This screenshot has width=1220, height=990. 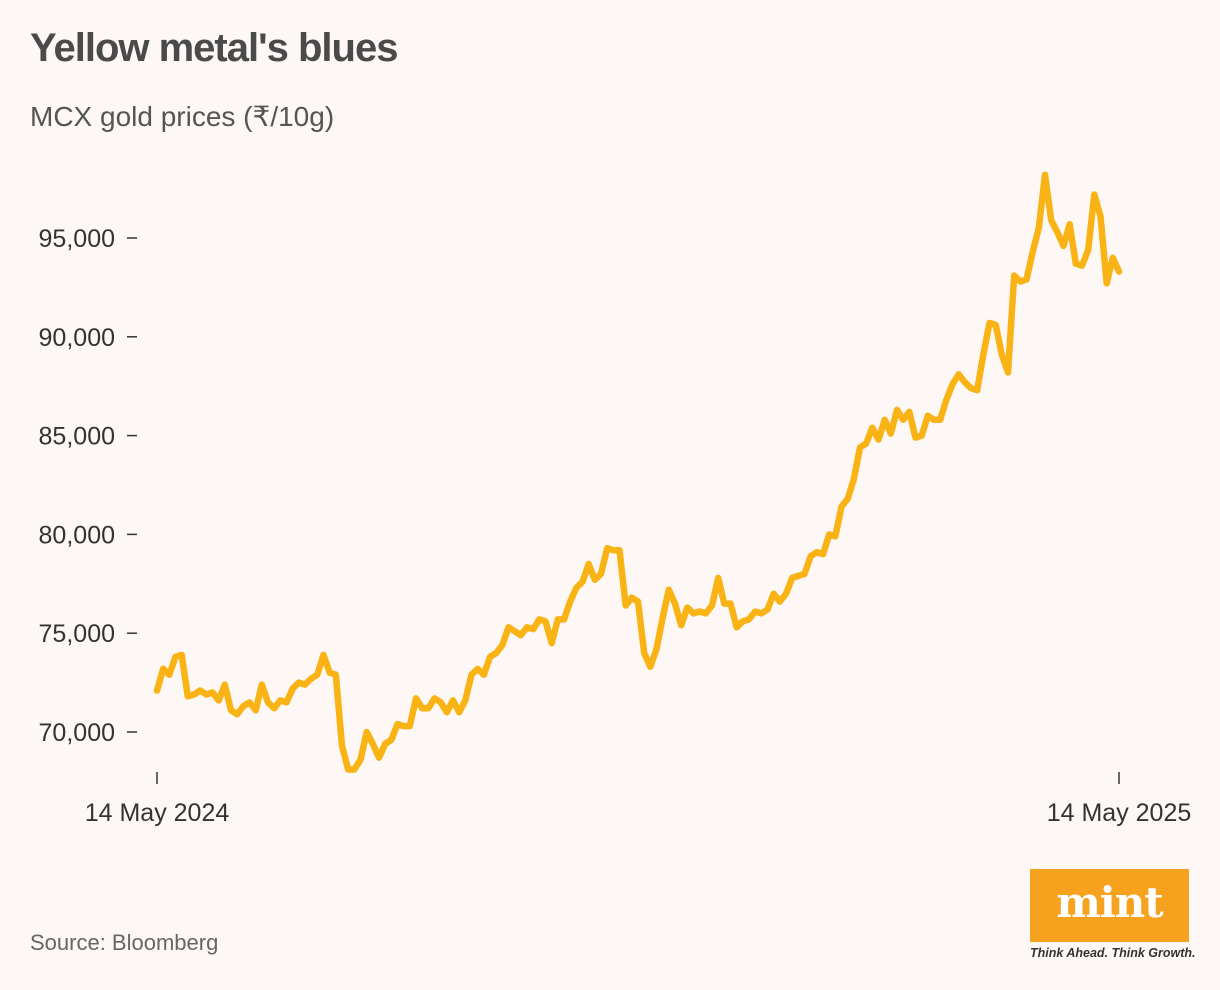 I want to click on y-tick-label: 80,000, so click(x=77, y=535).